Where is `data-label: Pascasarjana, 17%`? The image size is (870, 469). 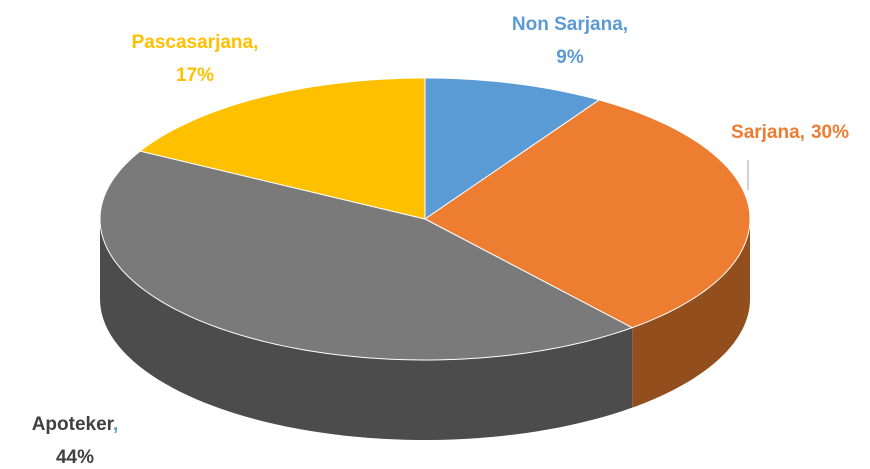
data-label: Pascasarjana, 17% is located at coordinates (195, 59).